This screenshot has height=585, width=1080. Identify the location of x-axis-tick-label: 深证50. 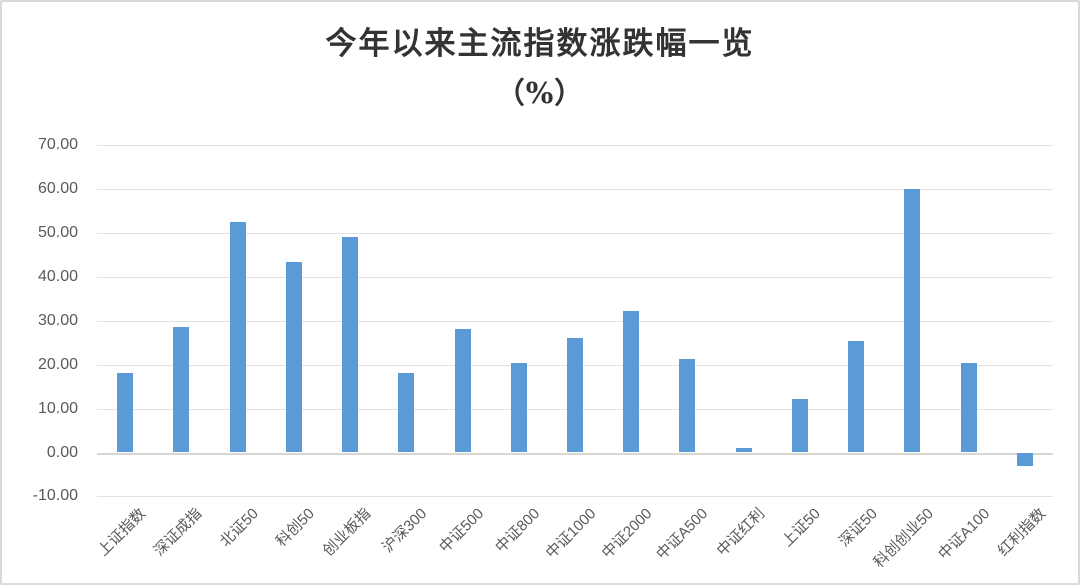
(858, 528).